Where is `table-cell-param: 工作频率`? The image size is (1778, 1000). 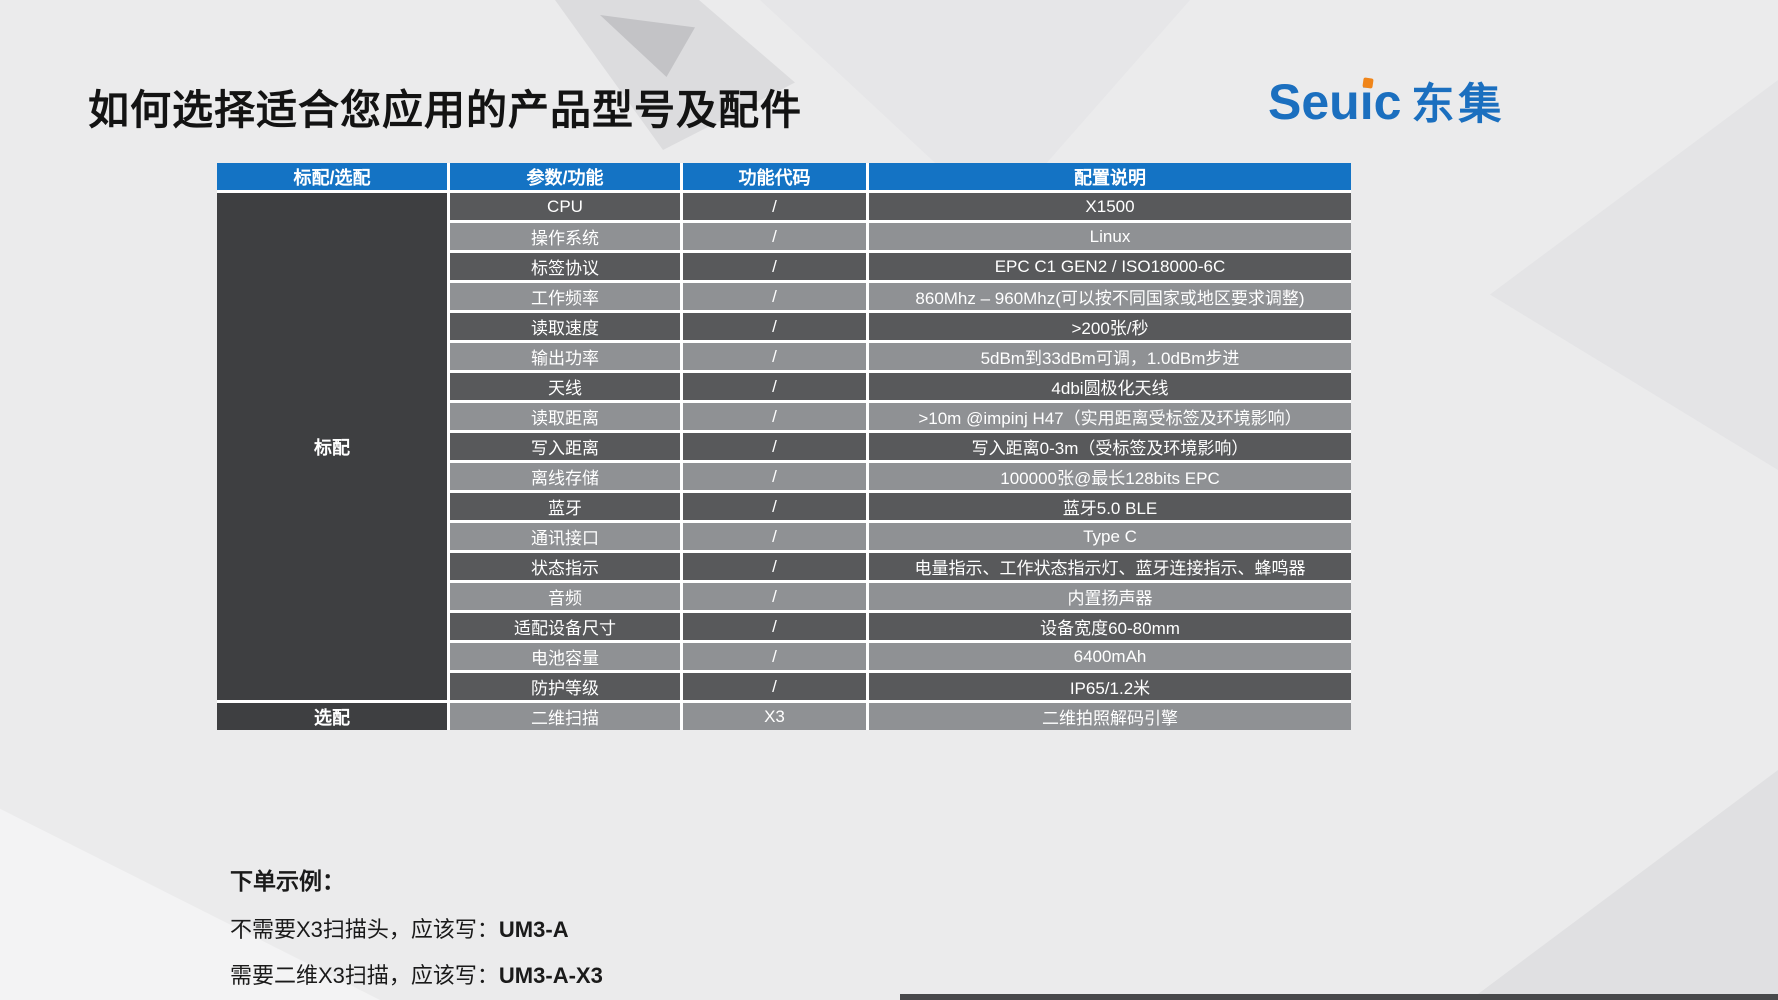 table-cell-param: 工作频率 is located at coordinates (565, 296).